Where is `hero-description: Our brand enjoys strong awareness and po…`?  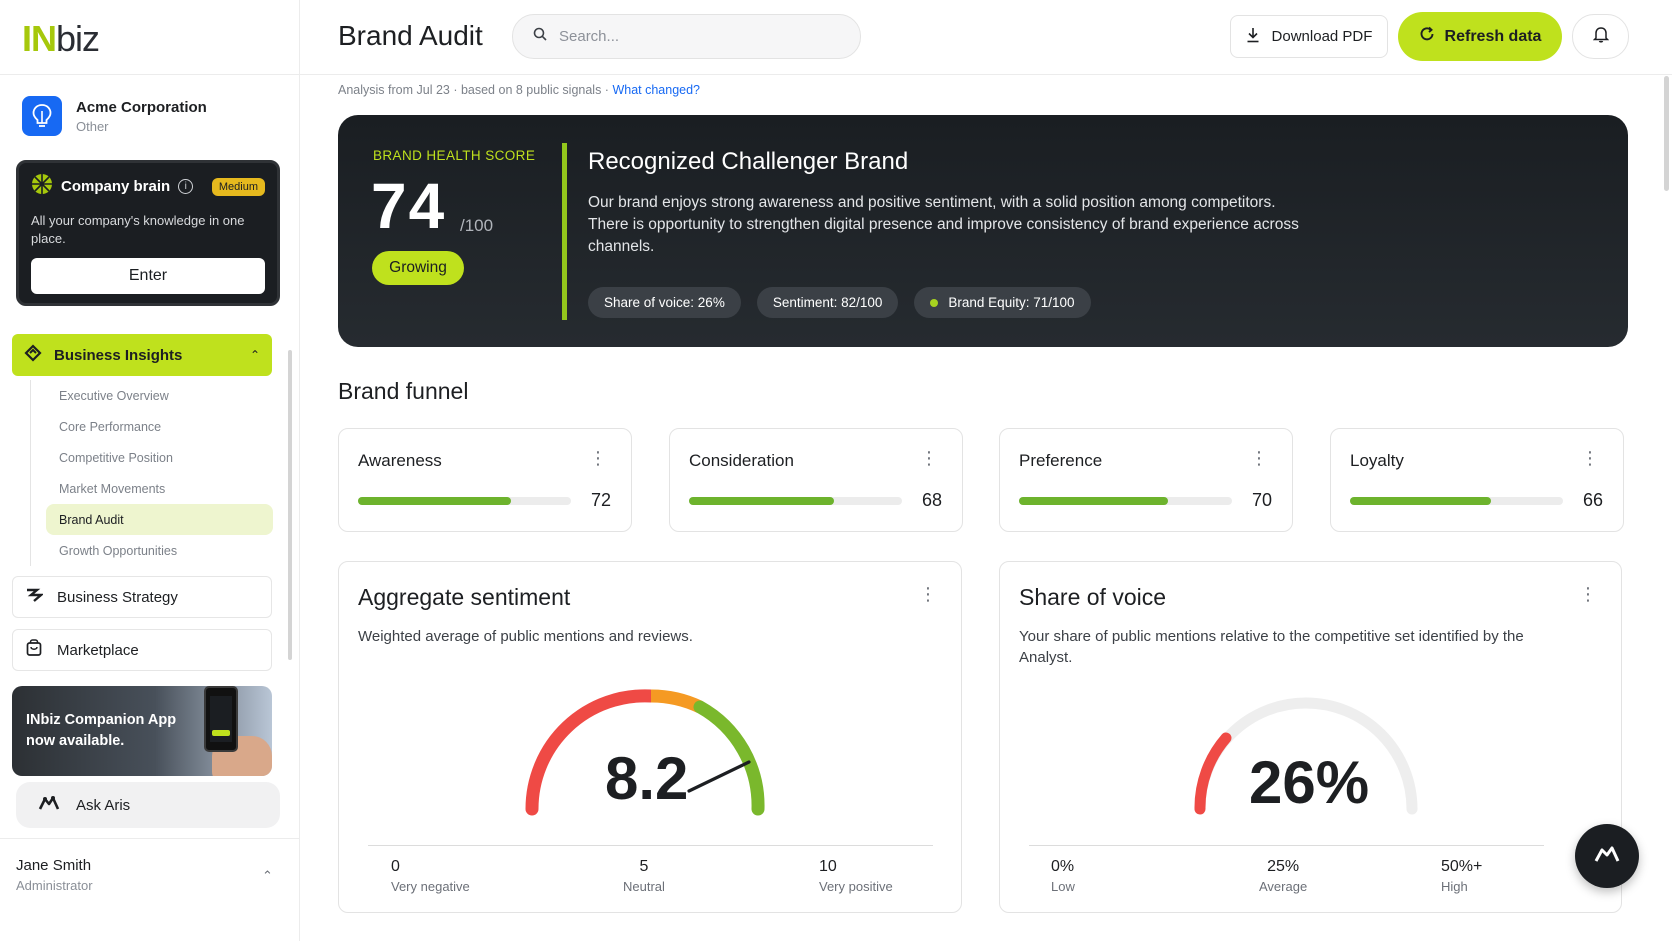
hero-description: Our brand enjoys strong awareness and po… is located at coordinates (943, 224).